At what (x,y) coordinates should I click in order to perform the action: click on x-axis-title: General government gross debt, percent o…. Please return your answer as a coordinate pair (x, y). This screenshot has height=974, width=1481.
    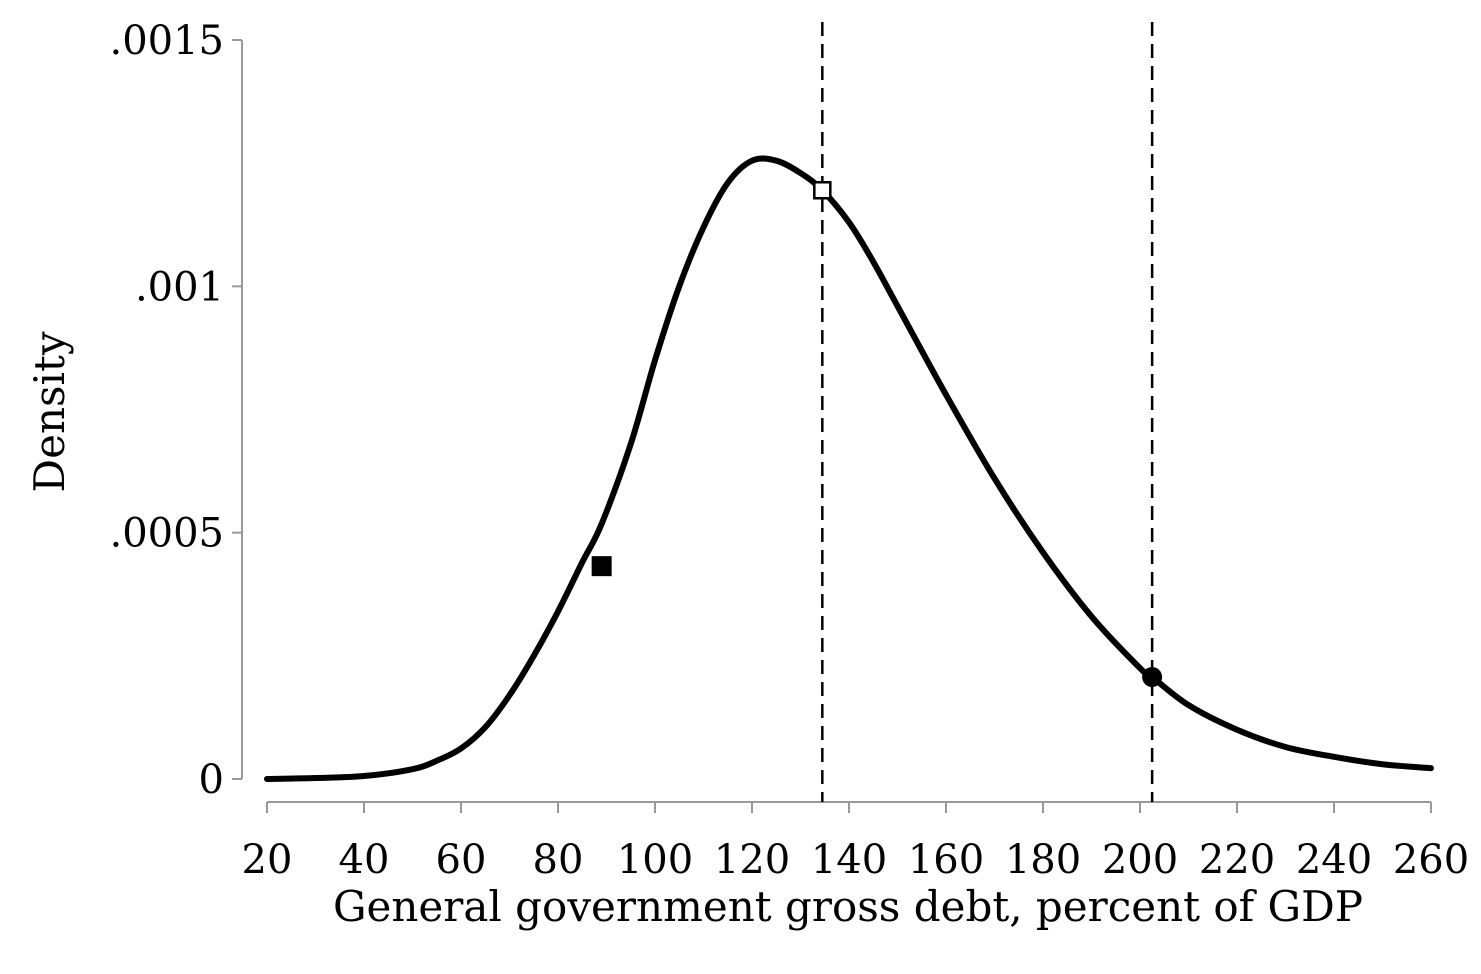
    Looking at the image, I should click on (848, 906).